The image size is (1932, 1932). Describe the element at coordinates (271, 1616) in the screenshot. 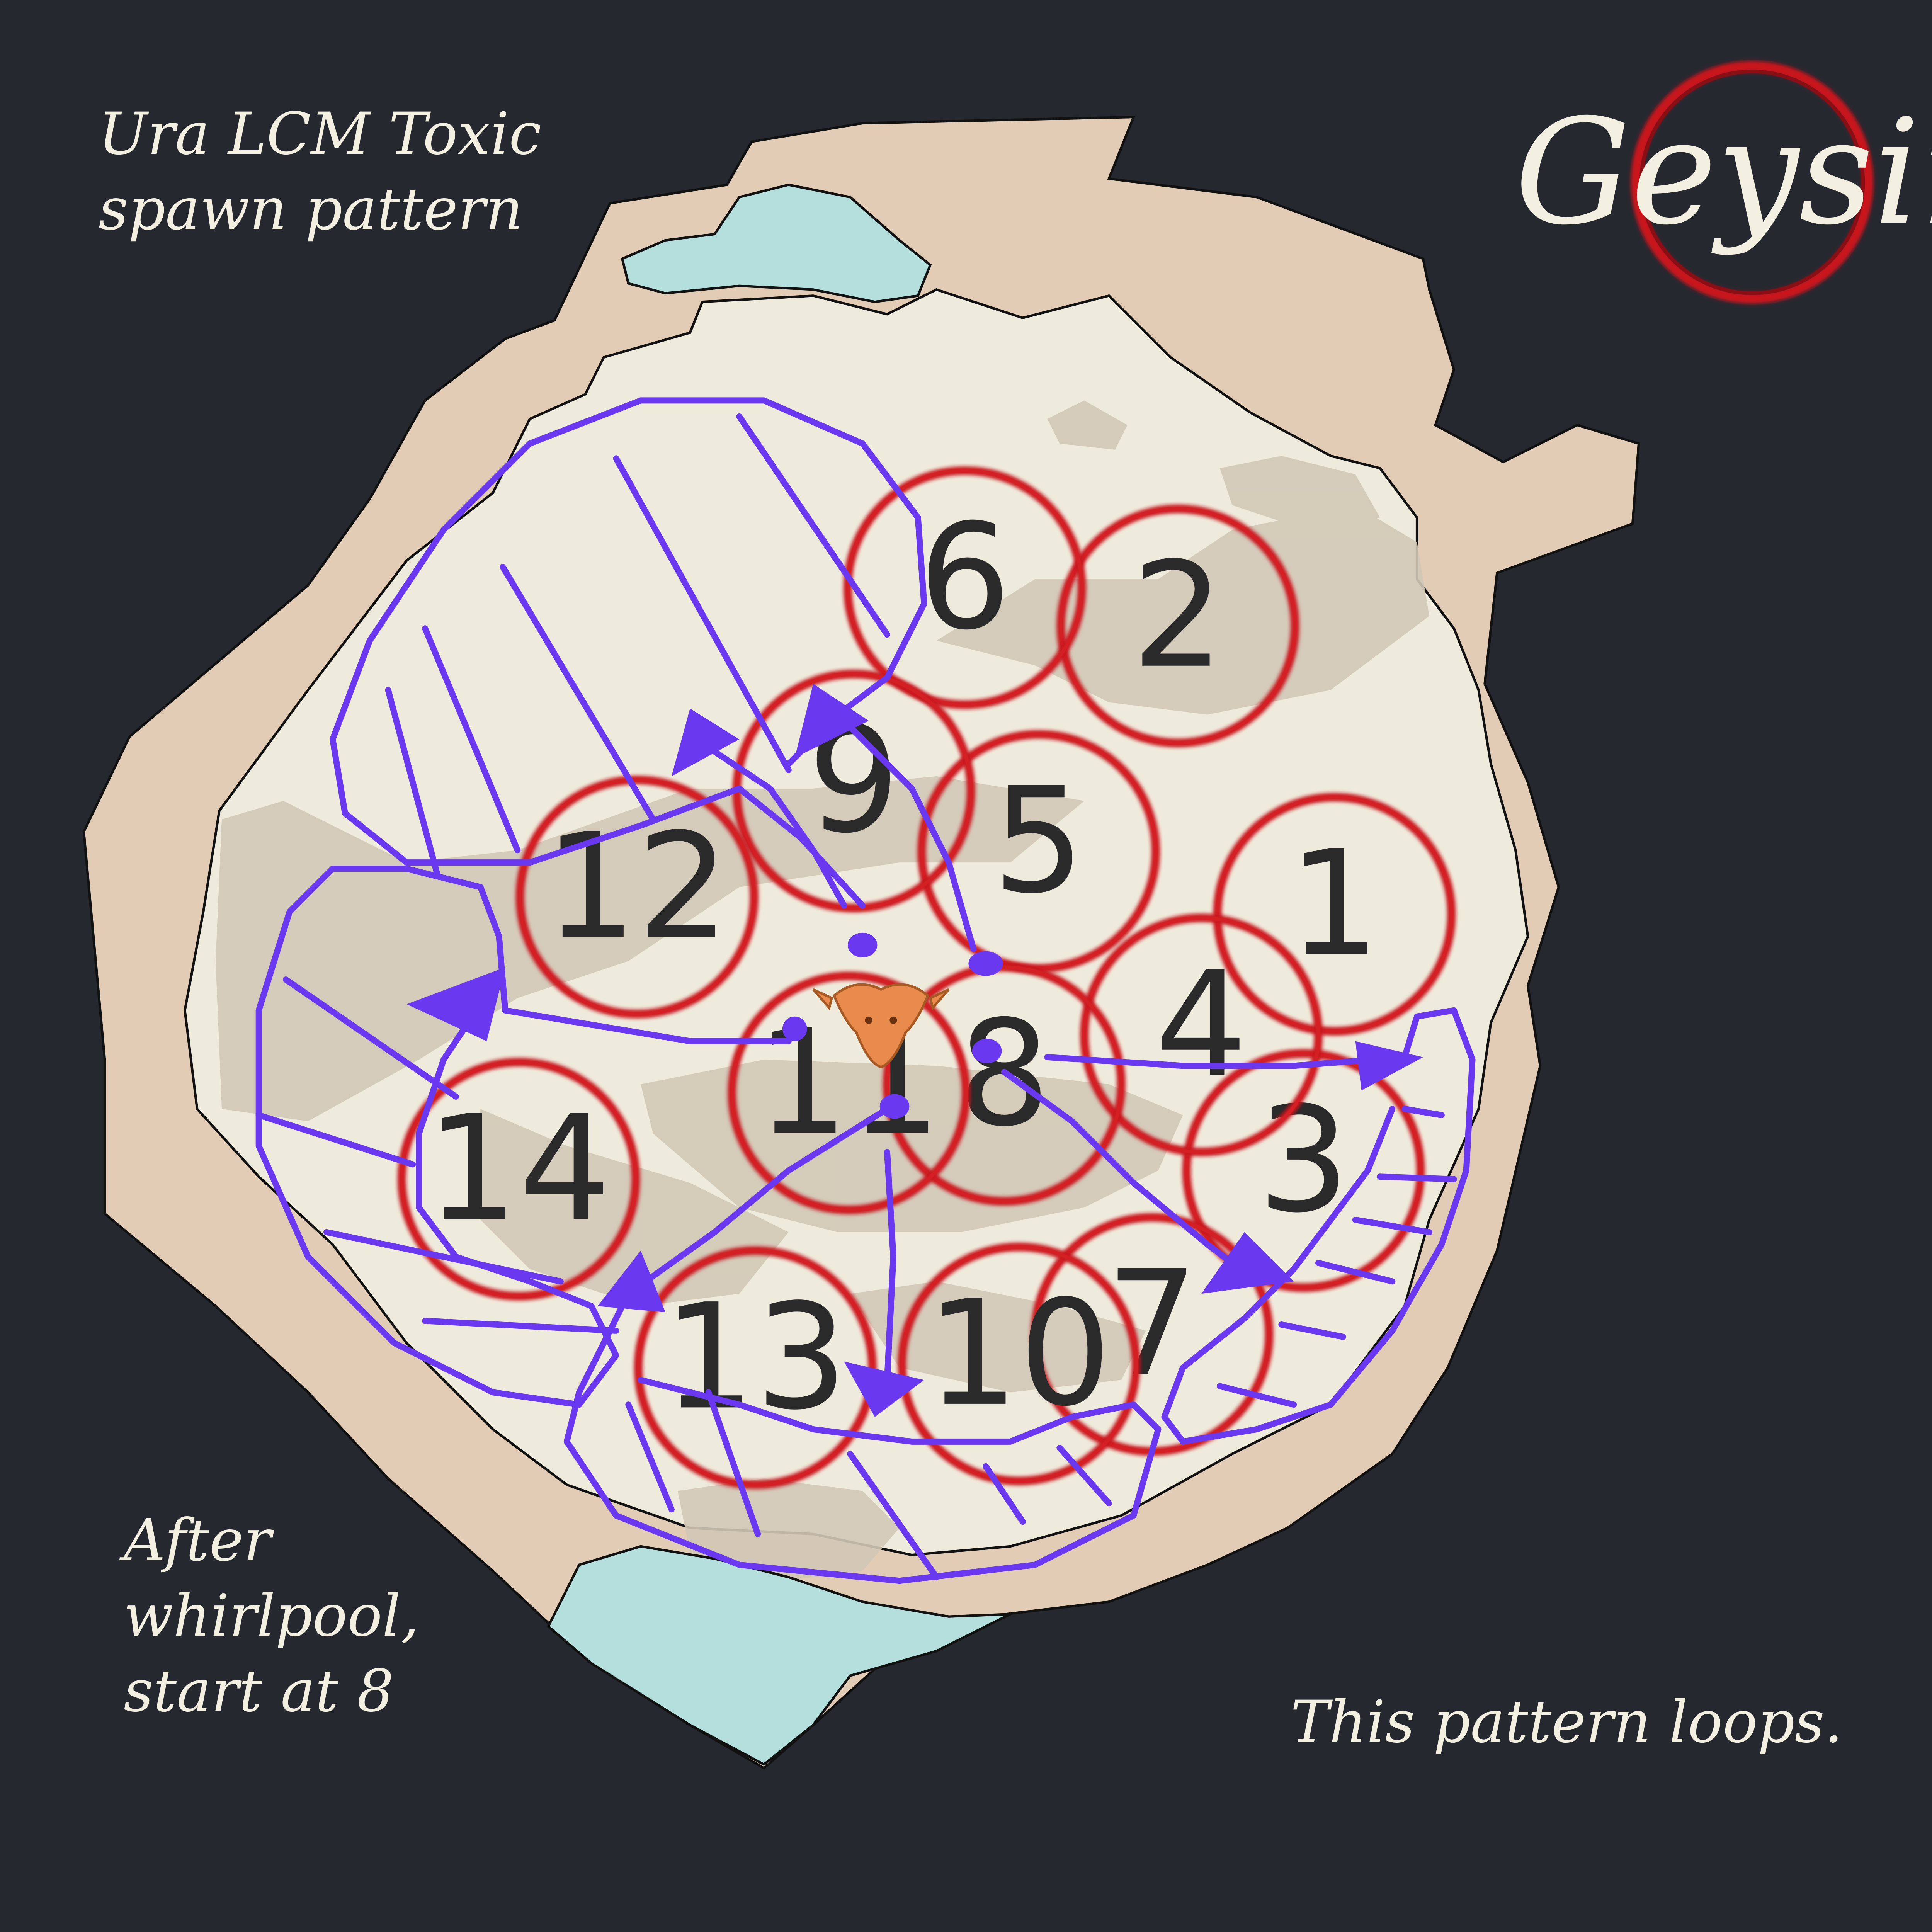

I see `start-note: After whirlpool, start at 8` at that location.